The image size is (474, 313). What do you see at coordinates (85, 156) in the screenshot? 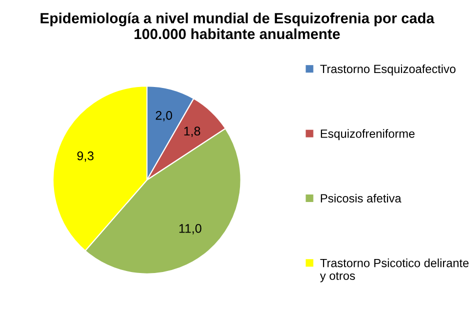
I see `data-label: 9,3` at bounding box center [85, 156].